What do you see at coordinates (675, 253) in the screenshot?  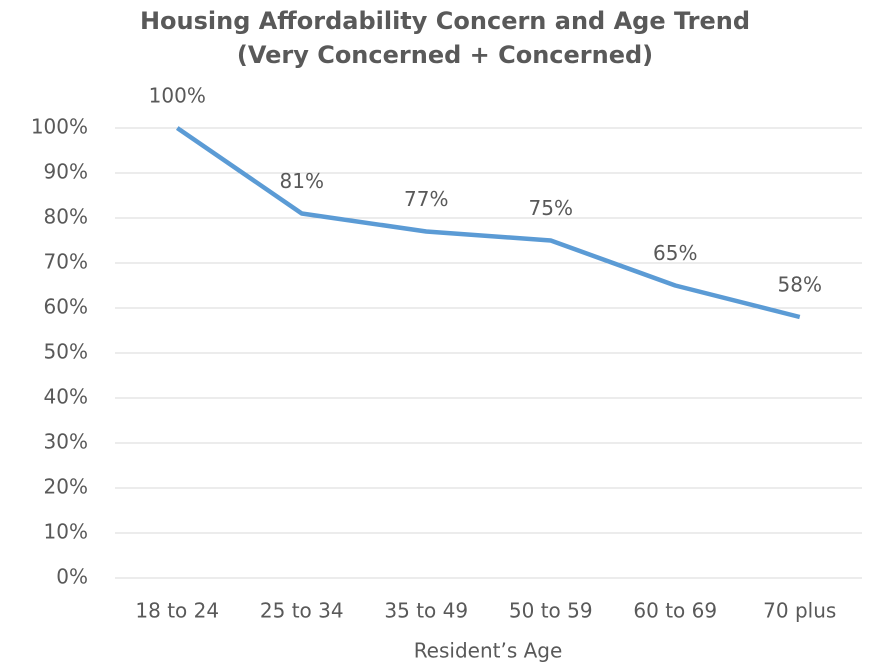 I see `data-label: 65%` at bounding box center [675, 253].